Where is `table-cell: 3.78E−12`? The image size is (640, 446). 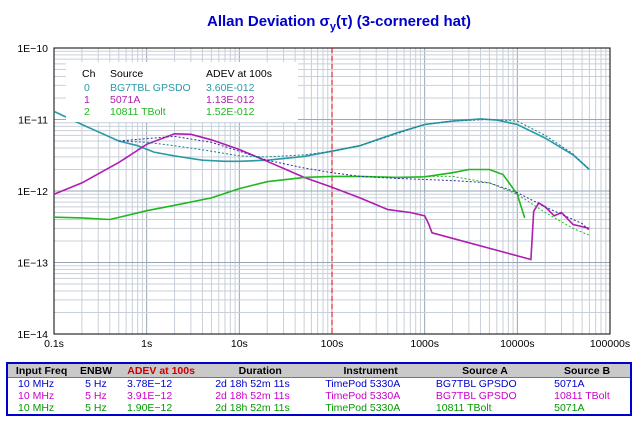
table-cell: 3.78E−12 is located at coordinates (149, 384).